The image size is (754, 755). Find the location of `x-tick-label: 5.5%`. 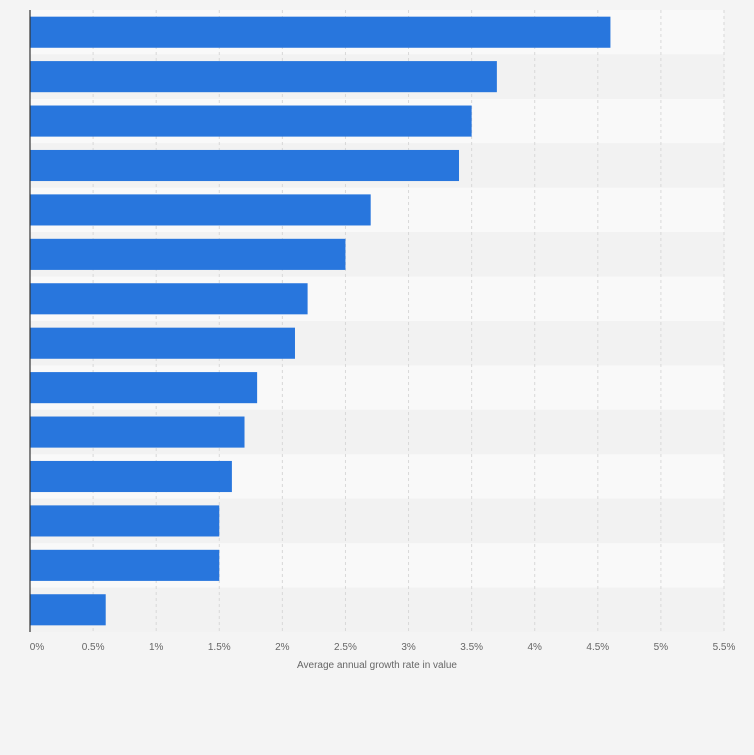

x-tick-label: 5.5% is located at coordinates (724, 647).